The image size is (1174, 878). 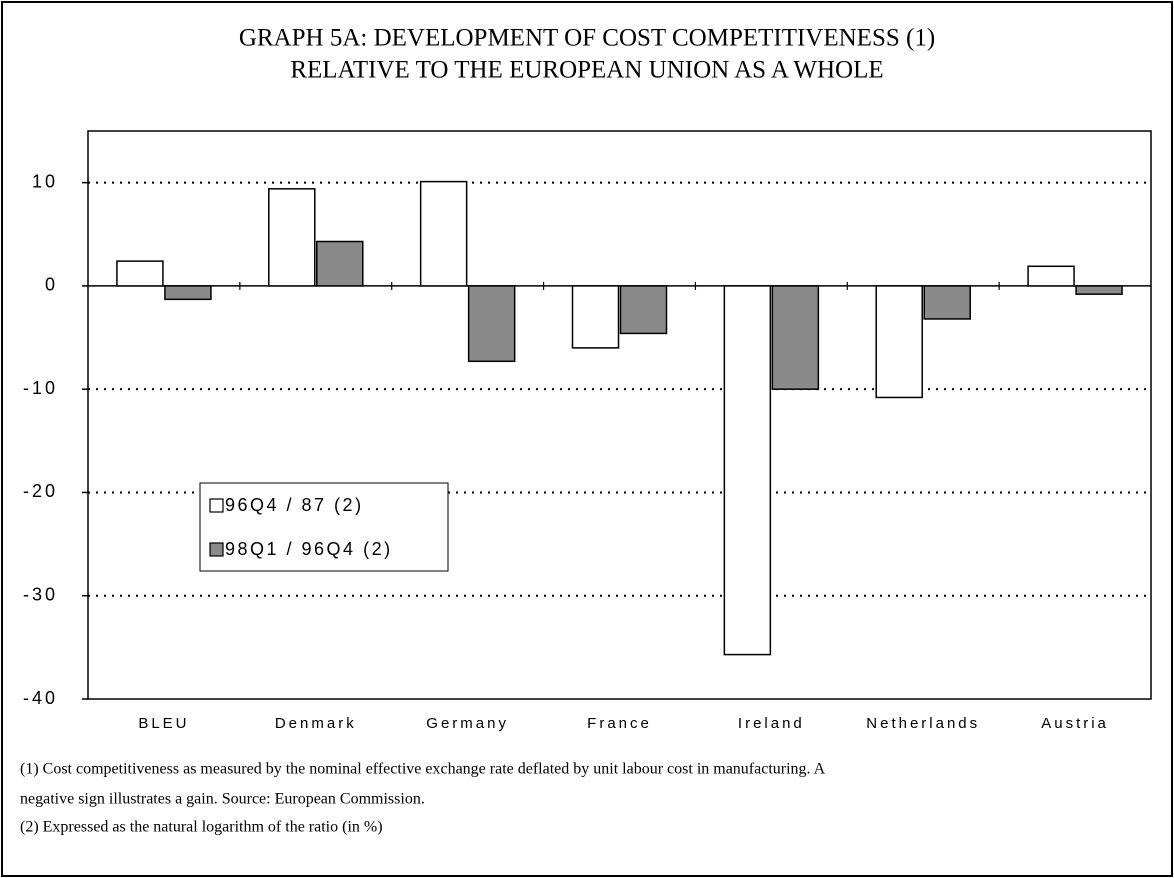 I want to click on y-tick-label: 10, so click(x=45, y=181).